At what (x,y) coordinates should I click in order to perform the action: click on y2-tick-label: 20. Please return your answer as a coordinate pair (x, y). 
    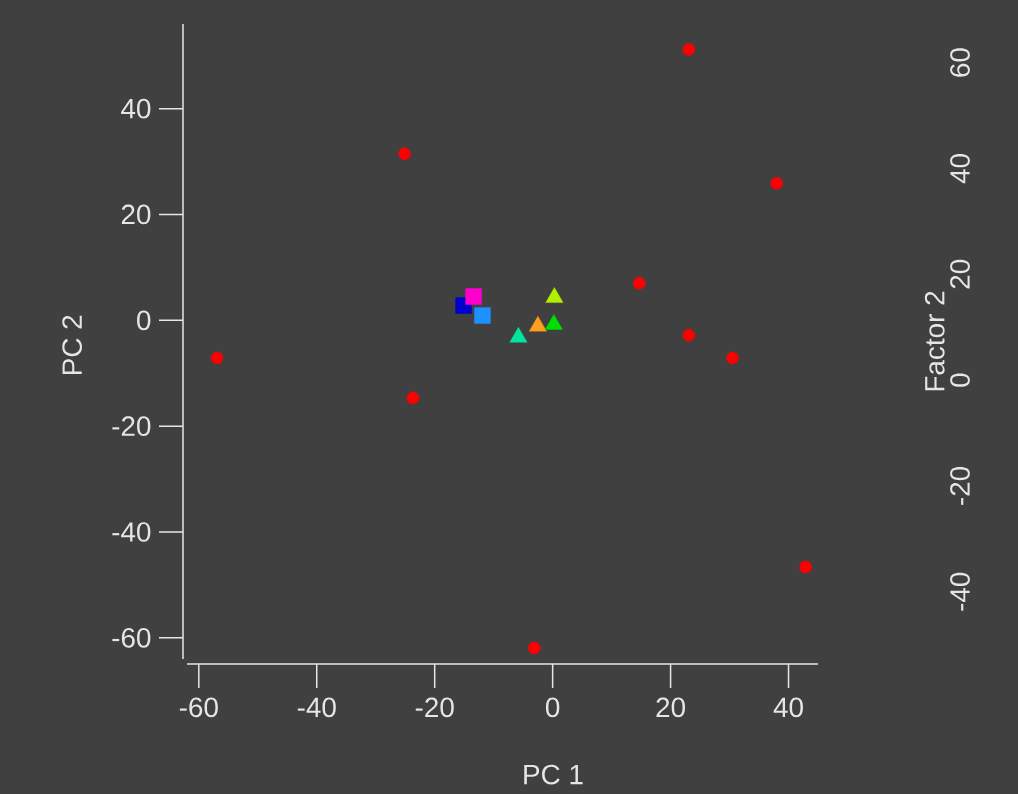
    Looking at the image, I should click on (960, 274).